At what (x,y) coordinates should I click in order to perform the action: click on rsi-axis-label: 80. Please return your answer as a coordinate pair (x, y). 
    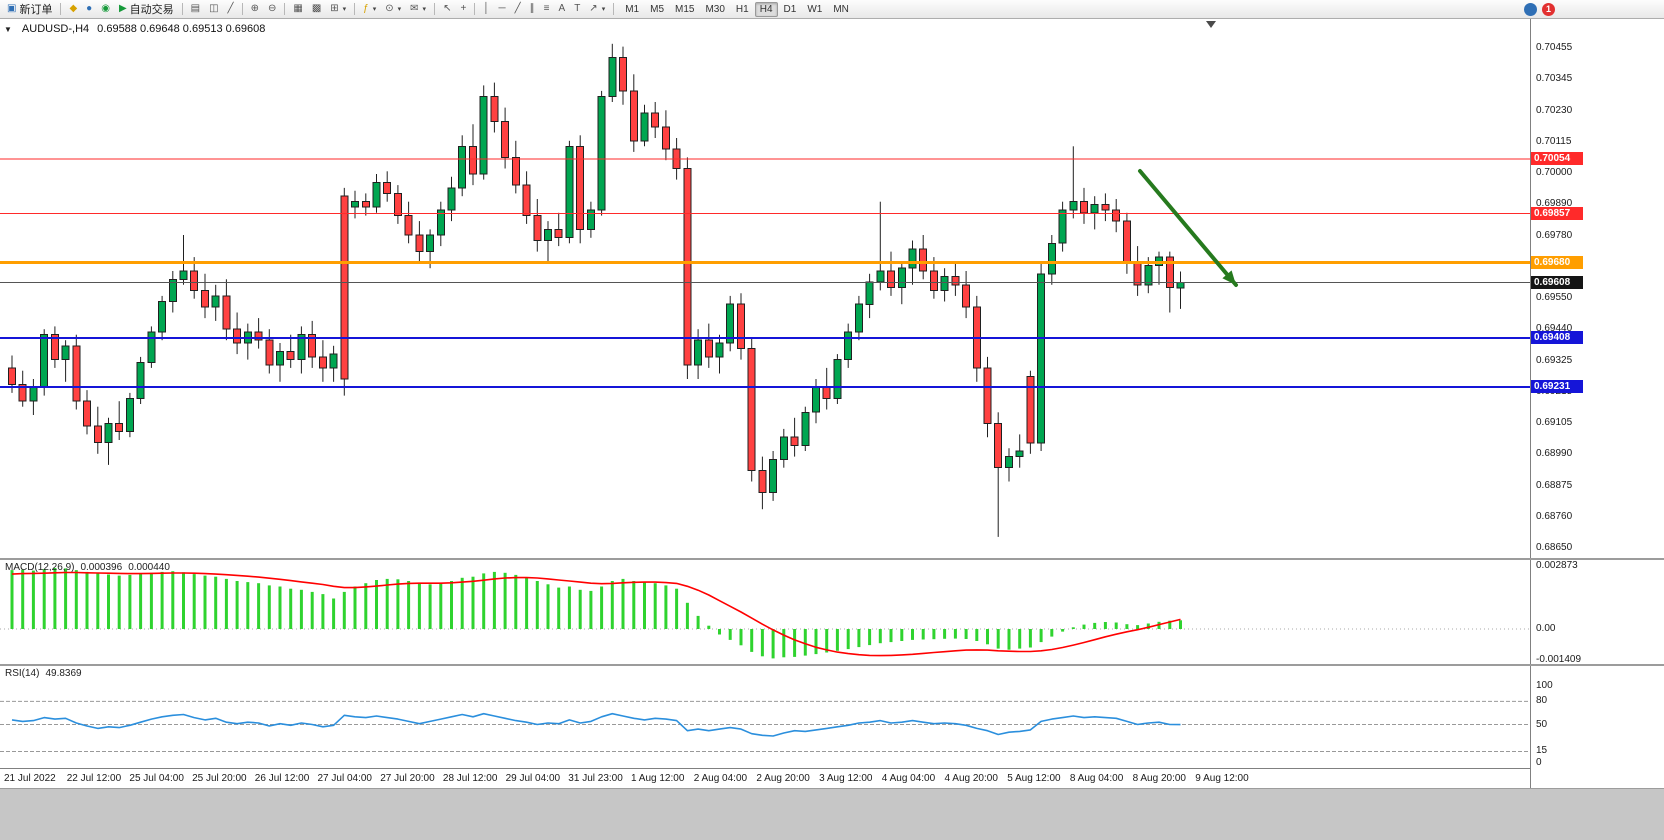
    Looking at the image, I should click on (1542, 701).